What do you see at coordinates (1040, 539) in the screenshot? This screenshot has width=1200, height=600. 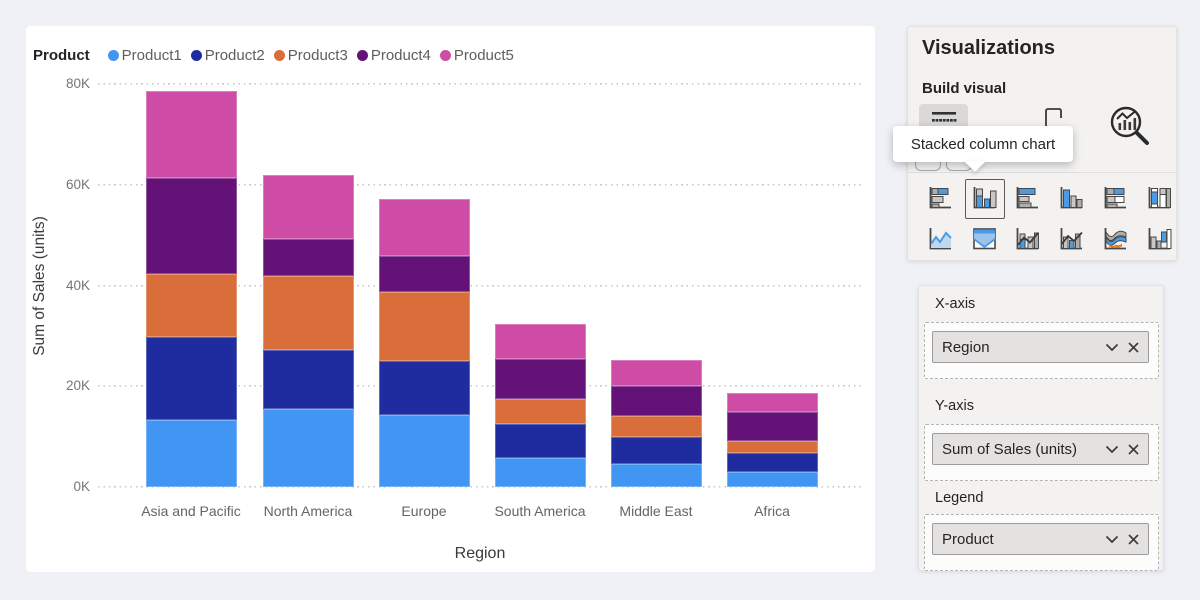 I see `legend-field-pill: Product` at bounding box center [1040, 539].